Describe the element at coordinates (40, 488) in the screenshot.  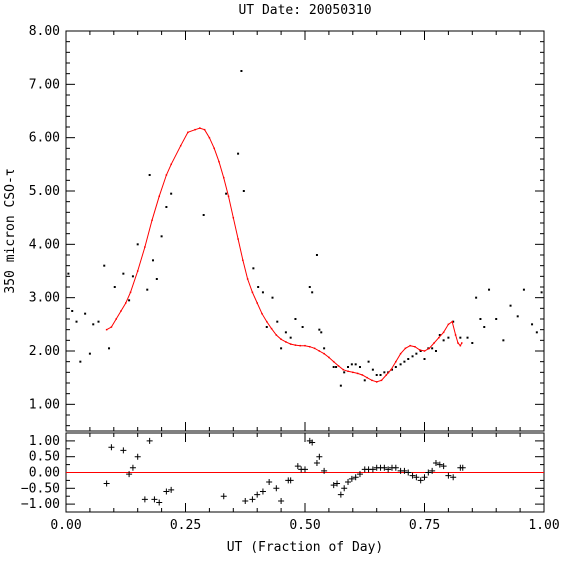
I see `resid-ytick-label: −0.50` at that location.